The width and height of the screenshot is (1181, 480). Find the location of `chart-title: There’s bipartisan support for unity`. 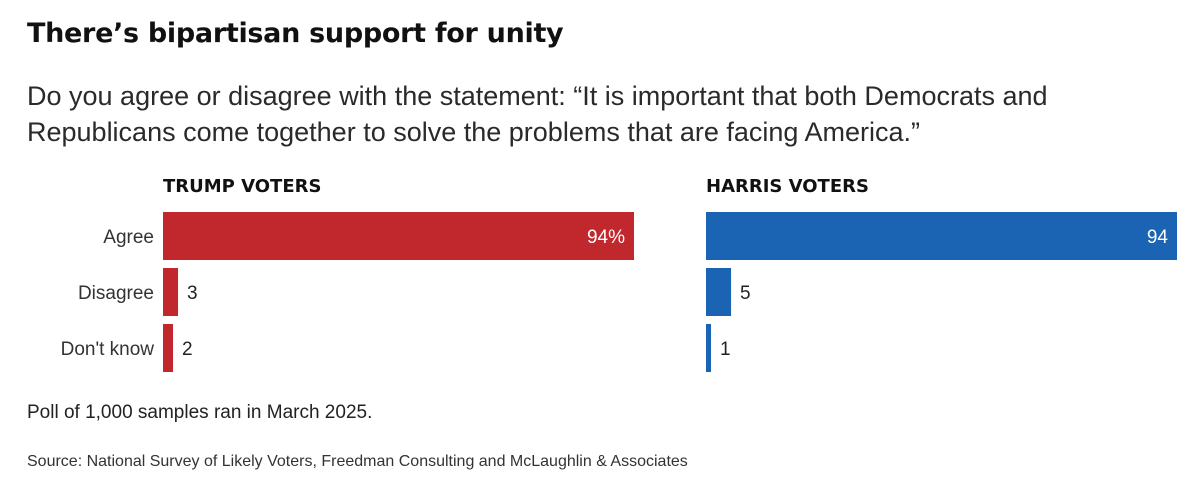

chart-title: There’s bipartisan support for unity is located at coordinates (295, 33).